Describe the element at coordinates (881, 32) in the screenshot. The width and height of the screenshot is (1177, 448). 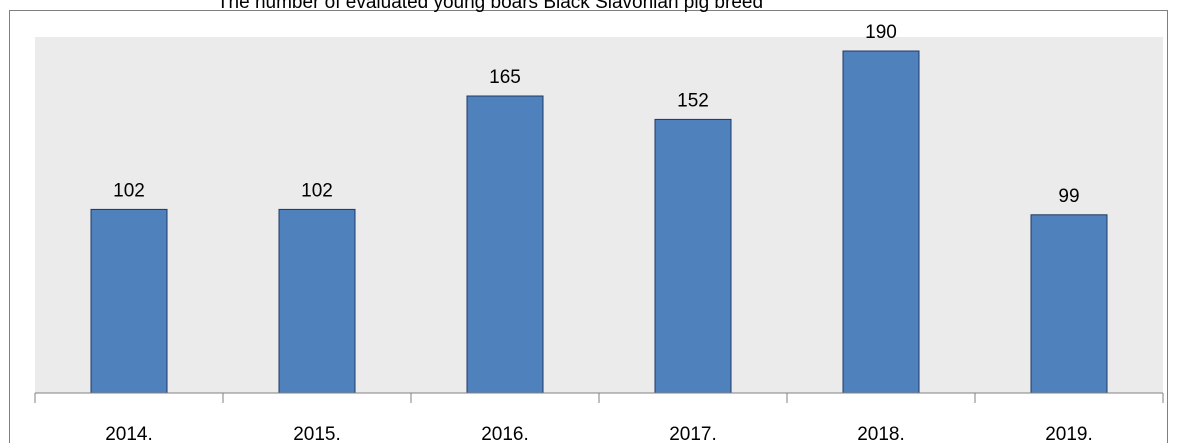
I see `value-label: 190` at that location.